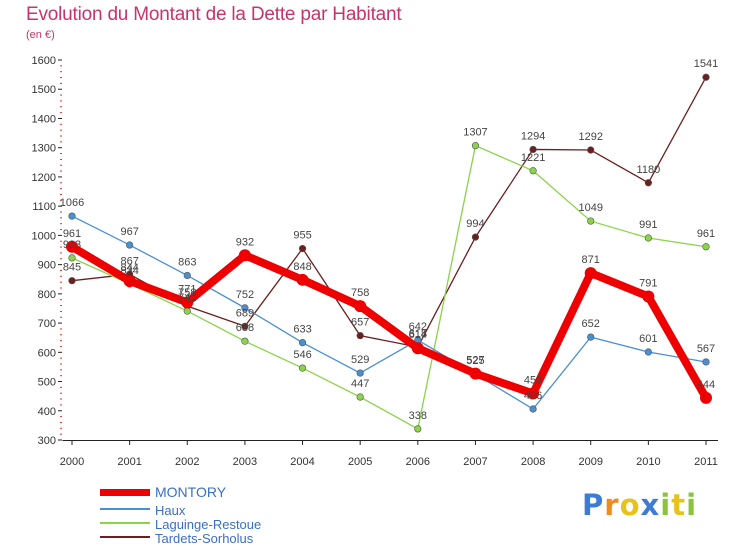 The width and height of the screenshot is (750, 550). What do you see at coordinates (245, 242) in the screenshot?
I see `data-label-montory: 932` at bounding box center [245, 242].